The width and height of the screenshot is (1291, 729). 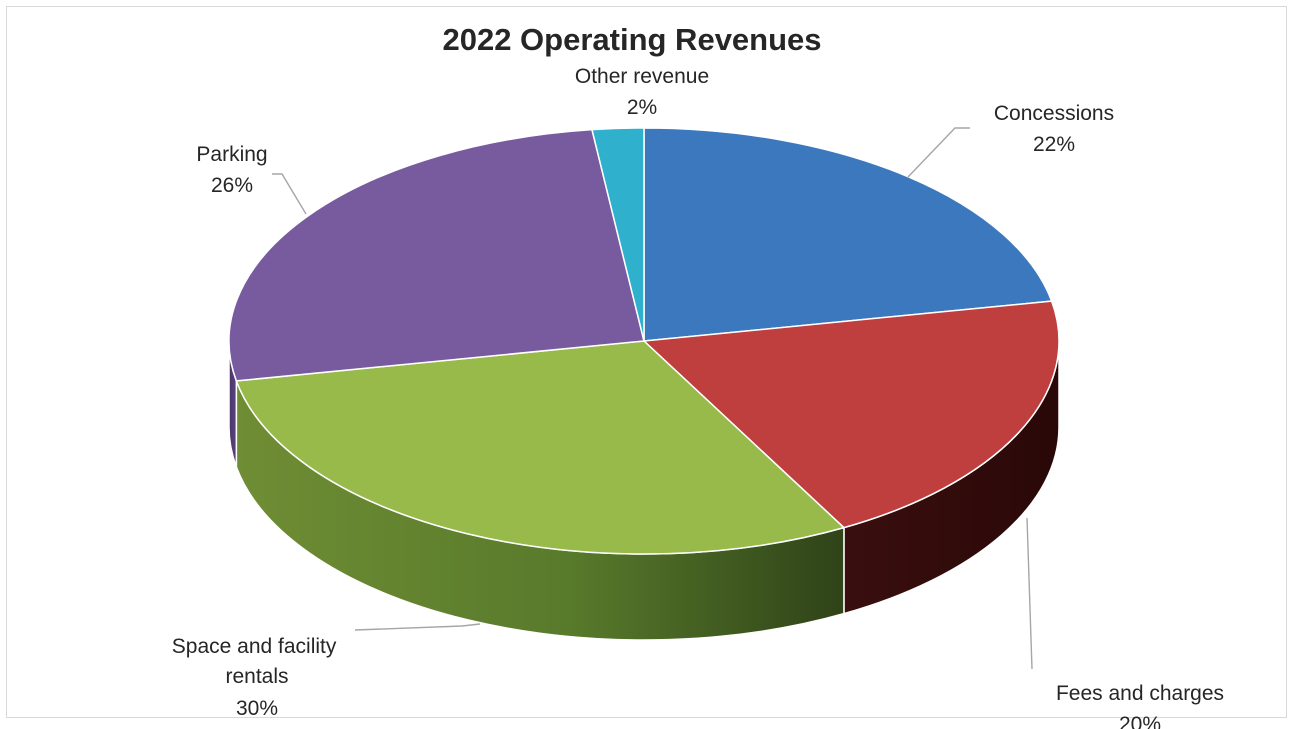 I want to click on slice-label-line-2: rentals, so click(x=256, y=676).